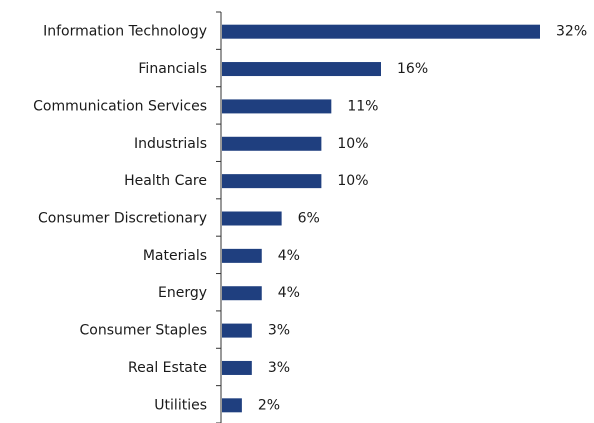  I want to click on axis-ticks, so click(218, 217).